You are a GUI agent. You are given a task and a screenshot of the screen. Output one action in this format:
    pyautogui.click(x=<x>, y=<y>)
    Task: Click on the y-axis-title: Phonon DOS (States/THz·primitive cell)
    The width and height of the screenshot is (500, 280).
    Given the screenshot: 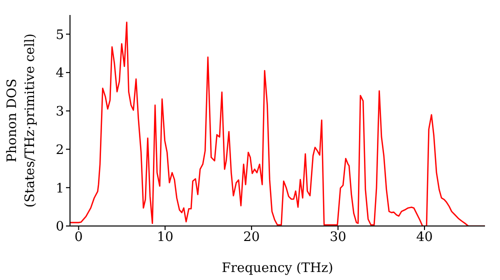 What is the action you would take?
    pyautogui.click(x=21, y=120)
    